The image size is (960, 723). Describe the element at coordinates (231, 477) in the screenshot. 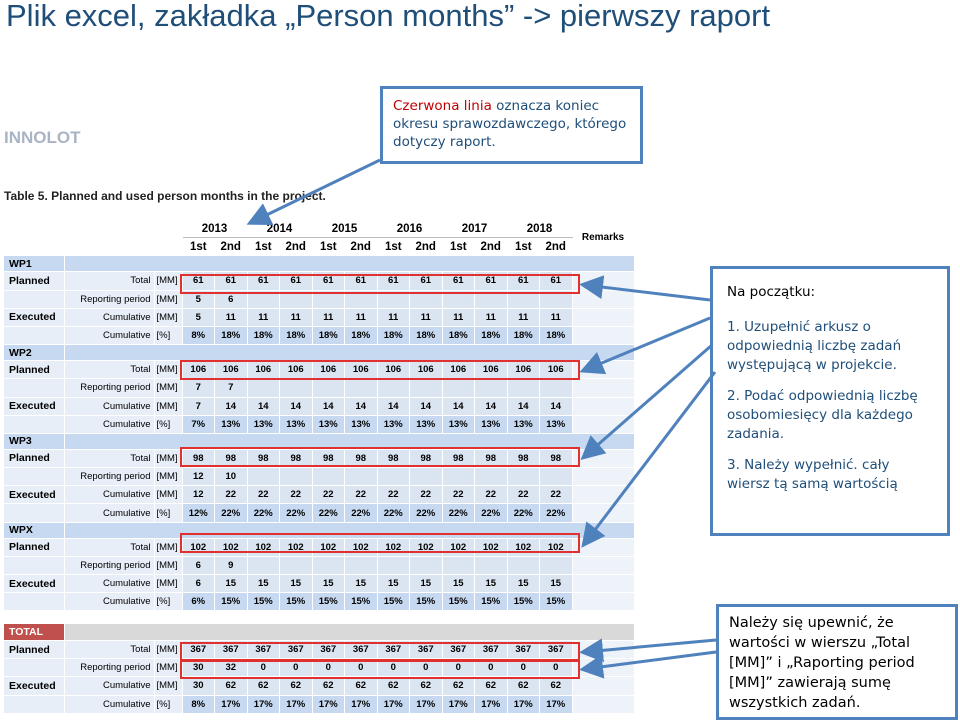

I see `cell-reporting: 10` at that location.